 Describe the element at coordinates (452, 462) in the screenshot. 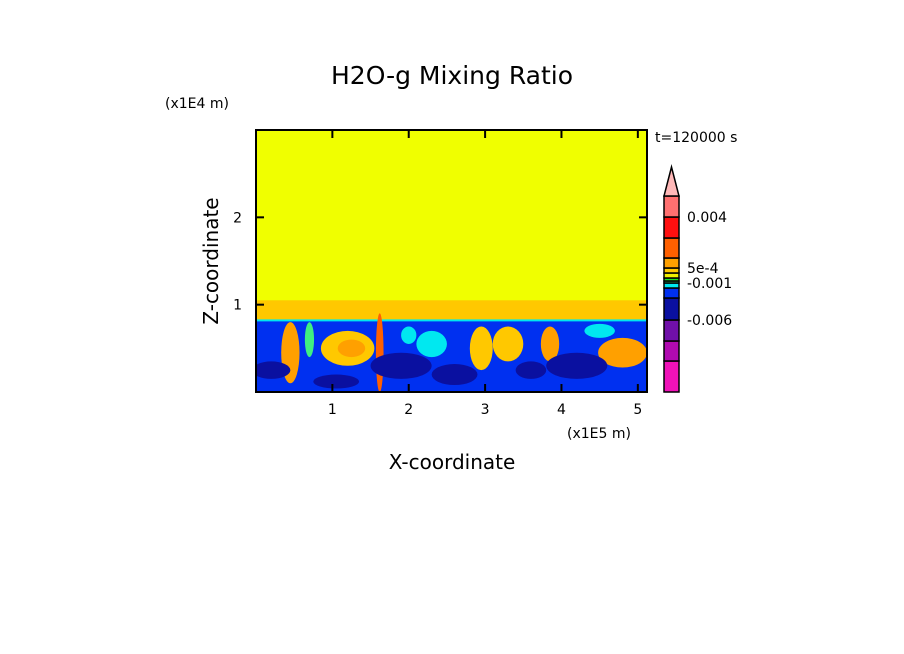

I see `x-axis-label: X-coordinate` at that location.